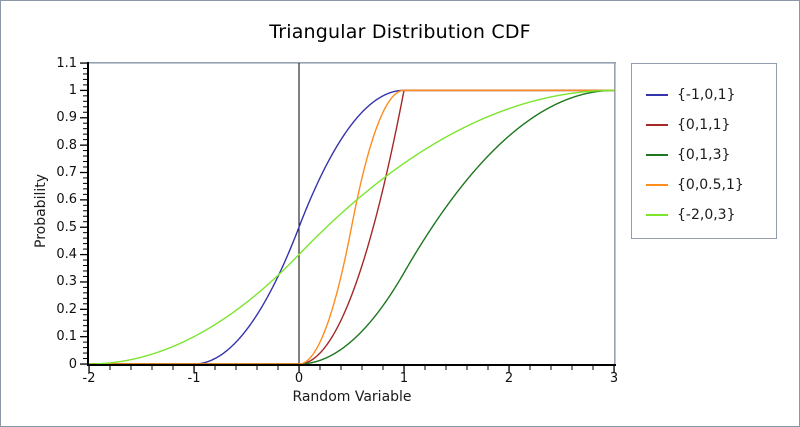  Describe the element at coordinates (66, 145) in the screenshot. I see `y-tick-label: 0.8` at that location.